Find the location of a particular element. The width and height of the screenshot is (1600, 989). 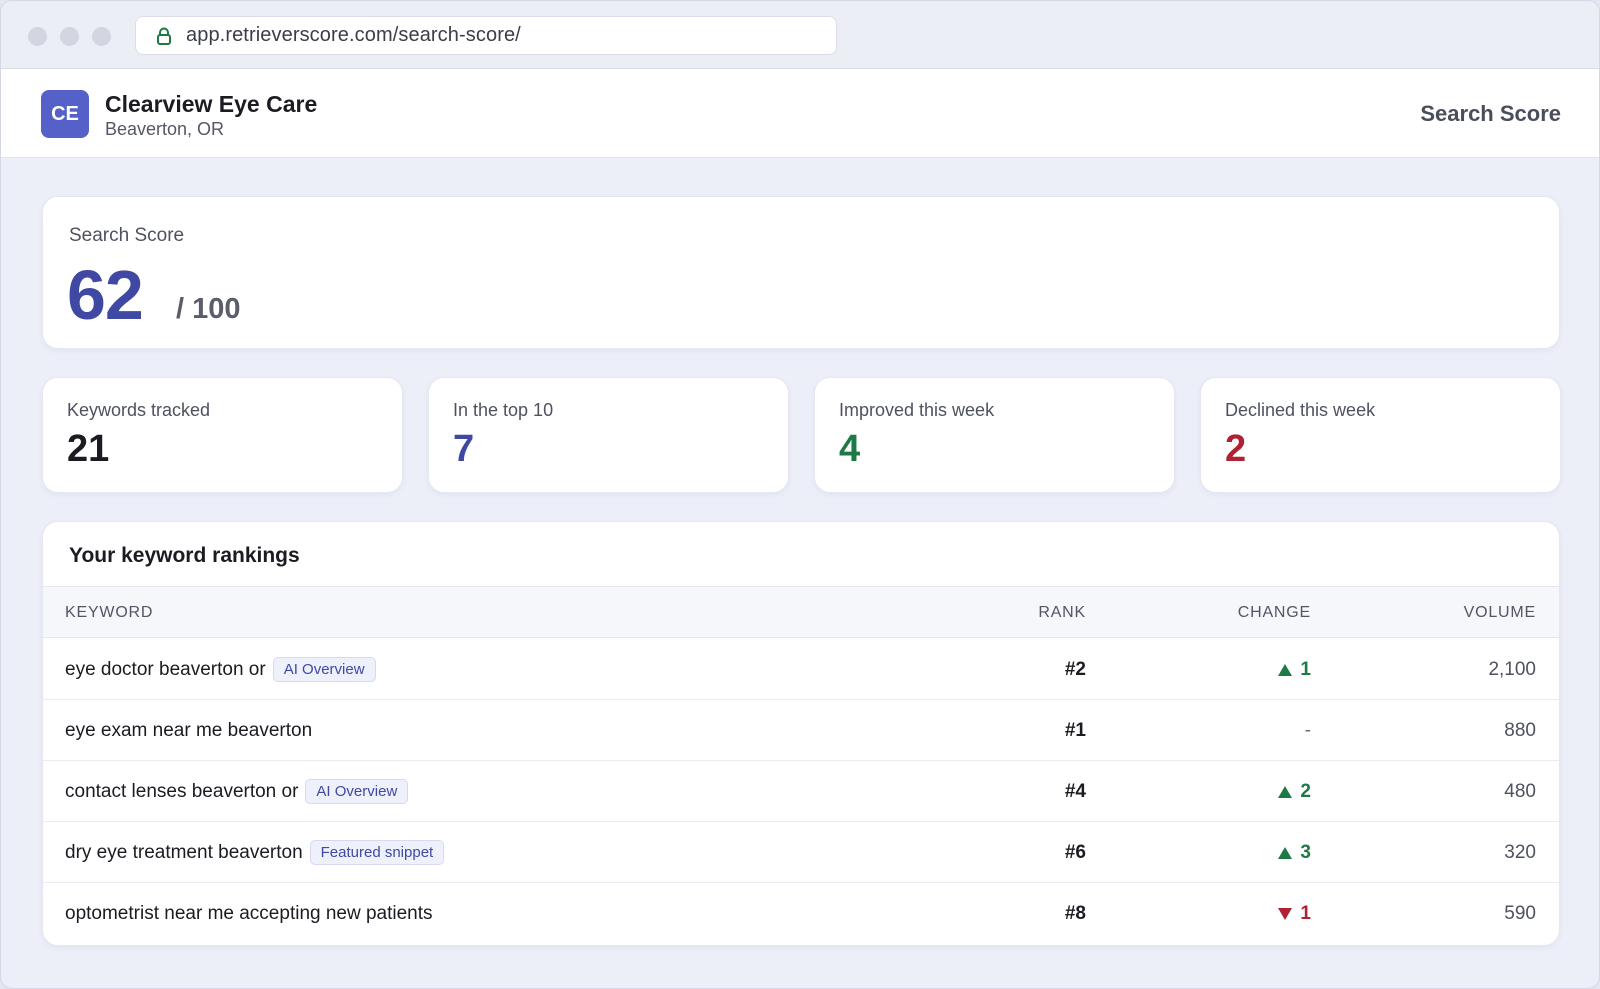

volume-cell: 880 is located at coordinates (1520, 730).